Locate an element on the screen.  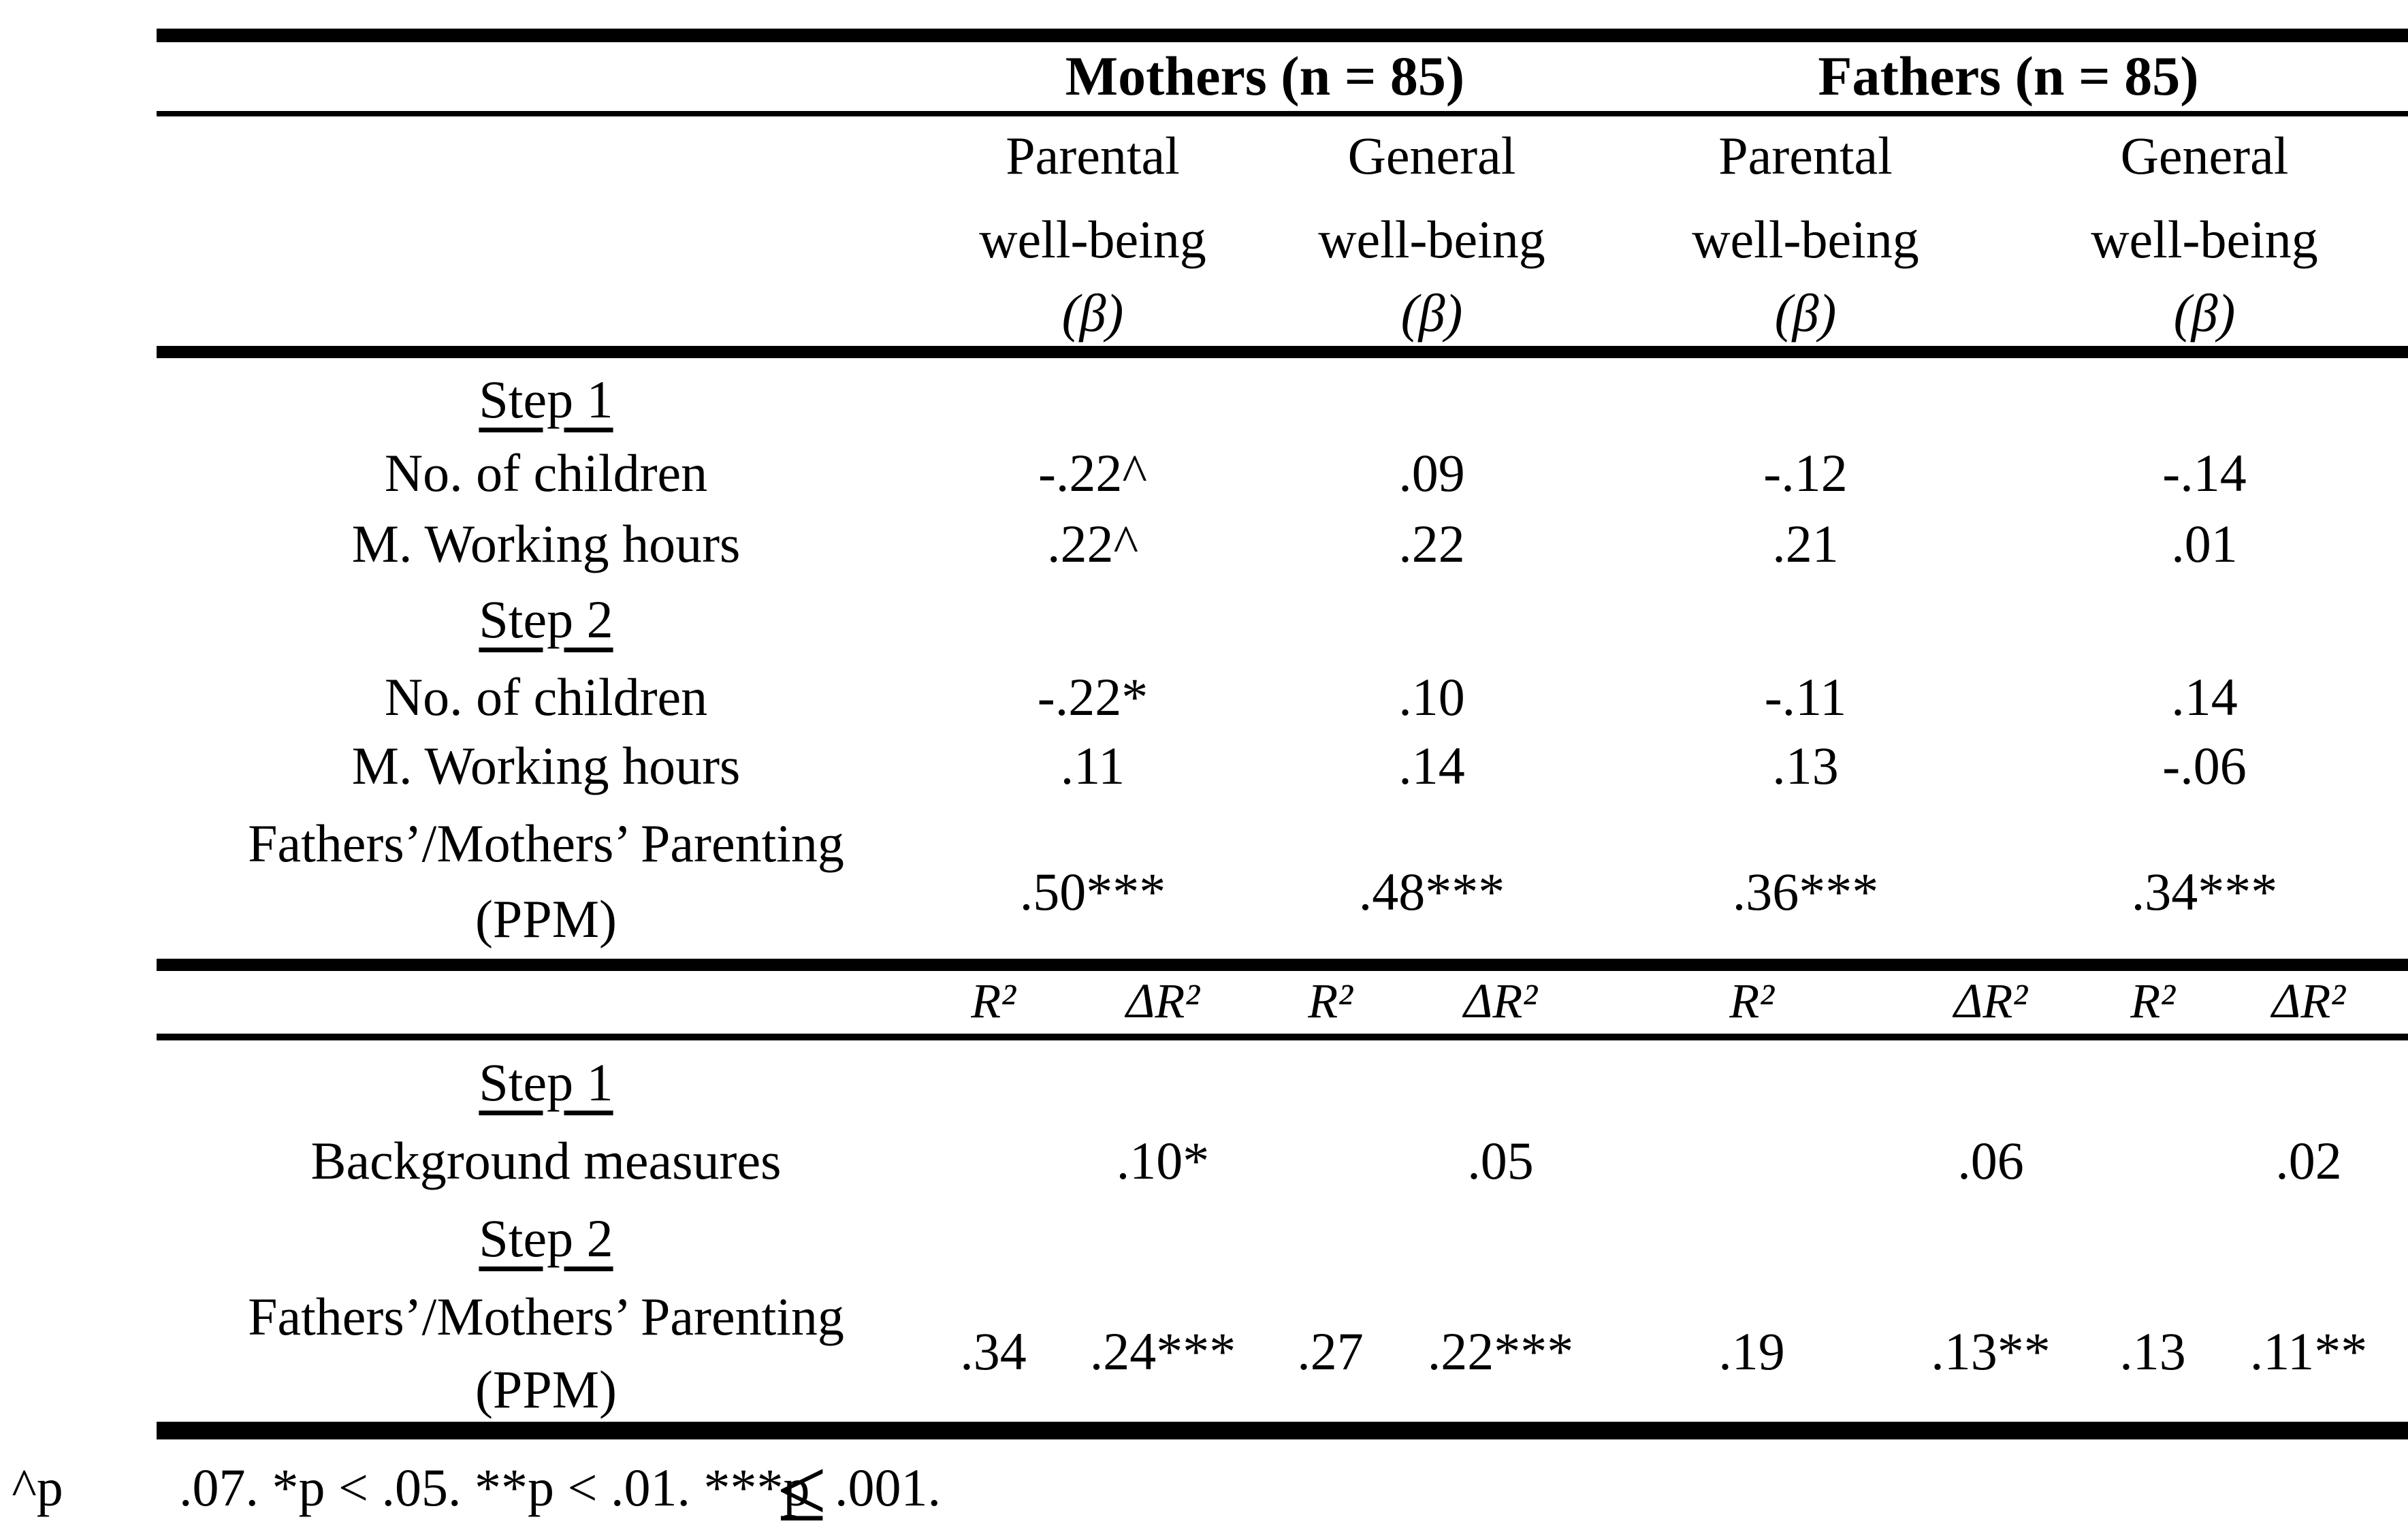
row-label-step2: Step 2 is located at coordinates (546, 619).